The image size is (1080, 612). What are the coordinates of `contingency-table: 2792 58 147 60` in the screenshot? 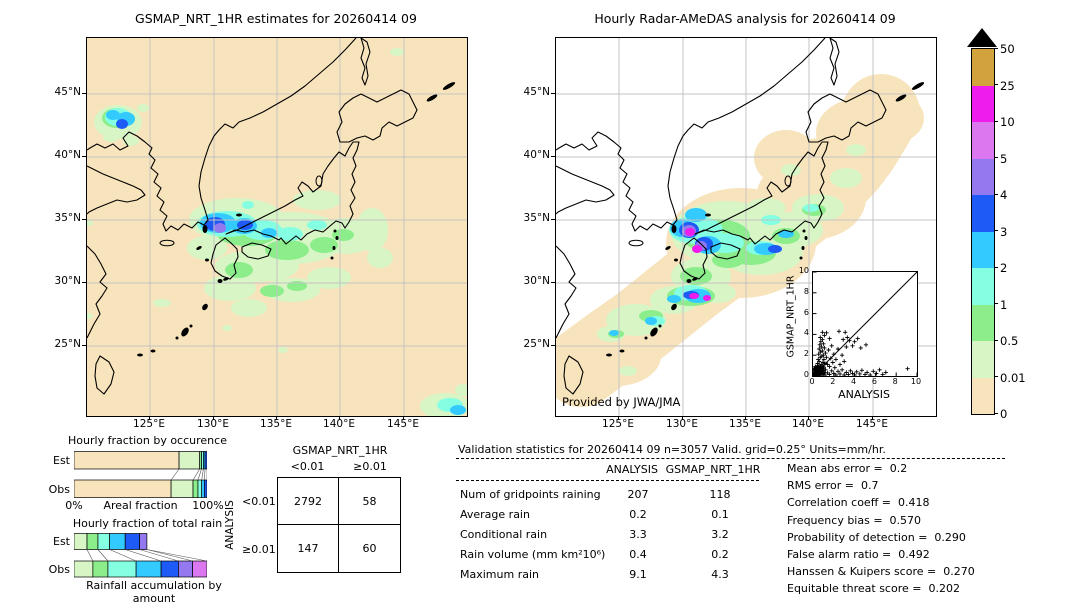 It's located at (339, 525).